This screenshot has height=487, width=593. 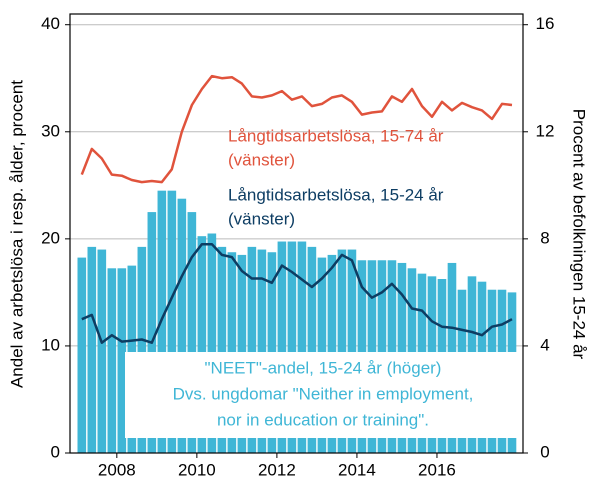 I want to click on annotation: "NEET"-andel, 15-24 år (höger), so click(x=323, y=367).